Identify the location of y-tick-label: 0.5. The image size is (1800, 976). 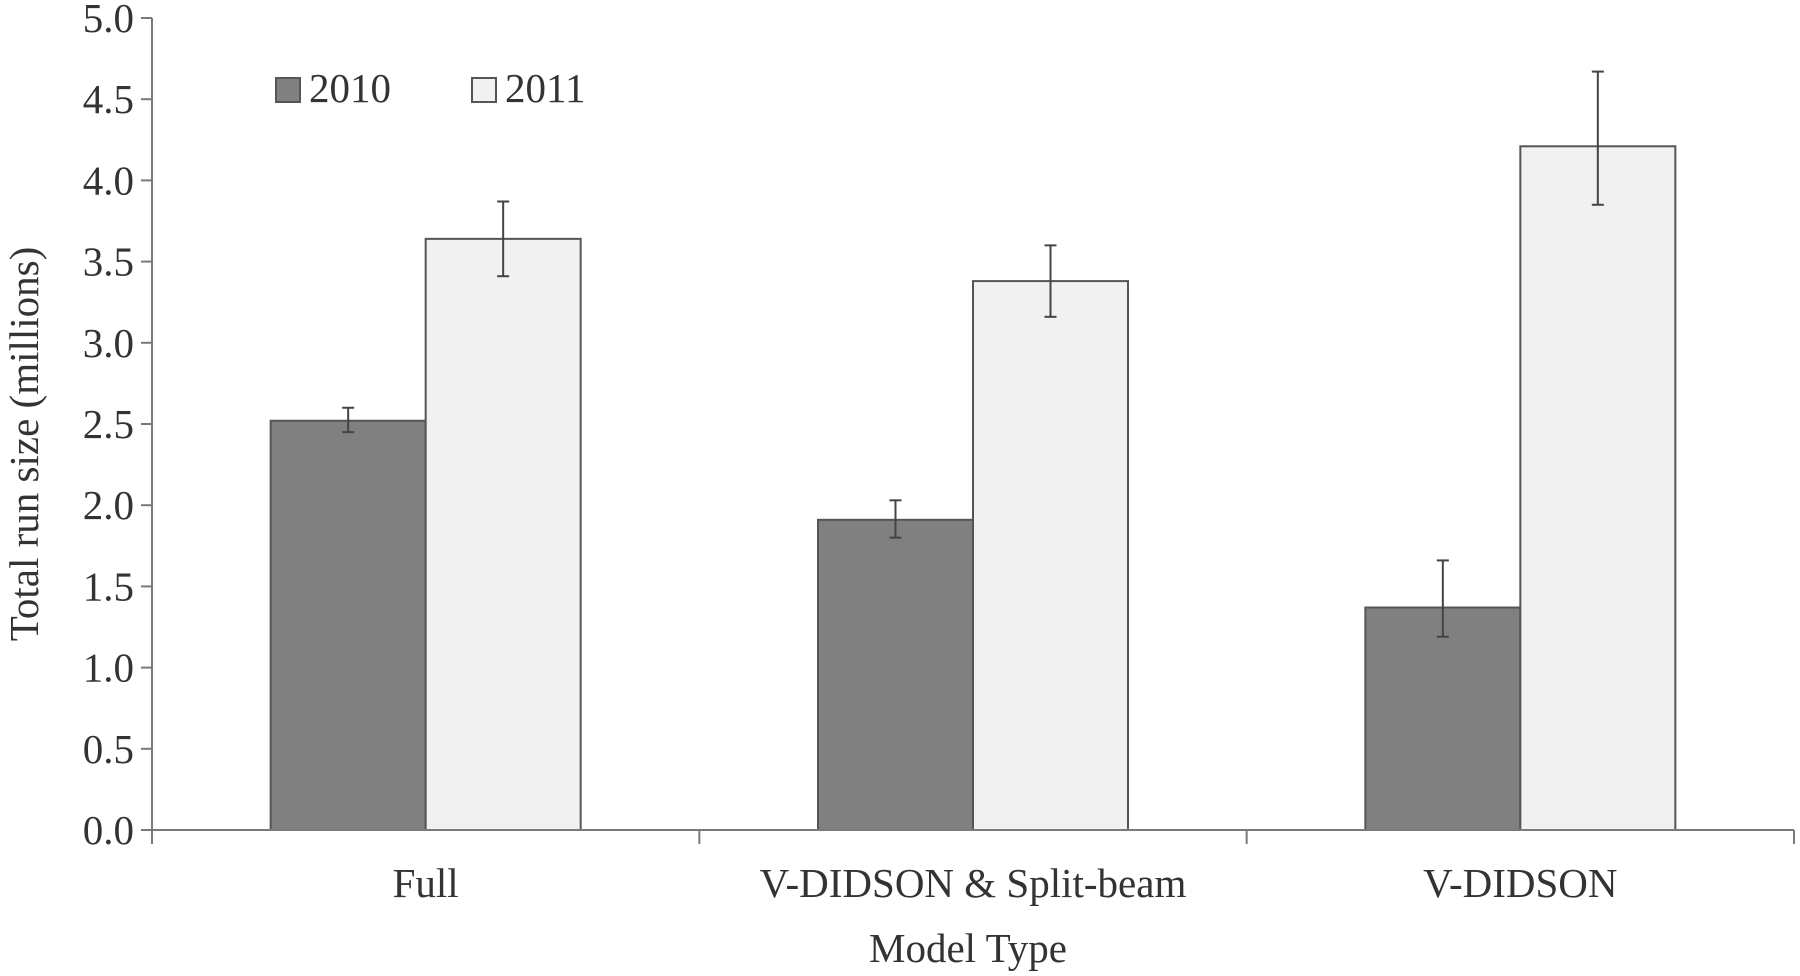
(108, 749).